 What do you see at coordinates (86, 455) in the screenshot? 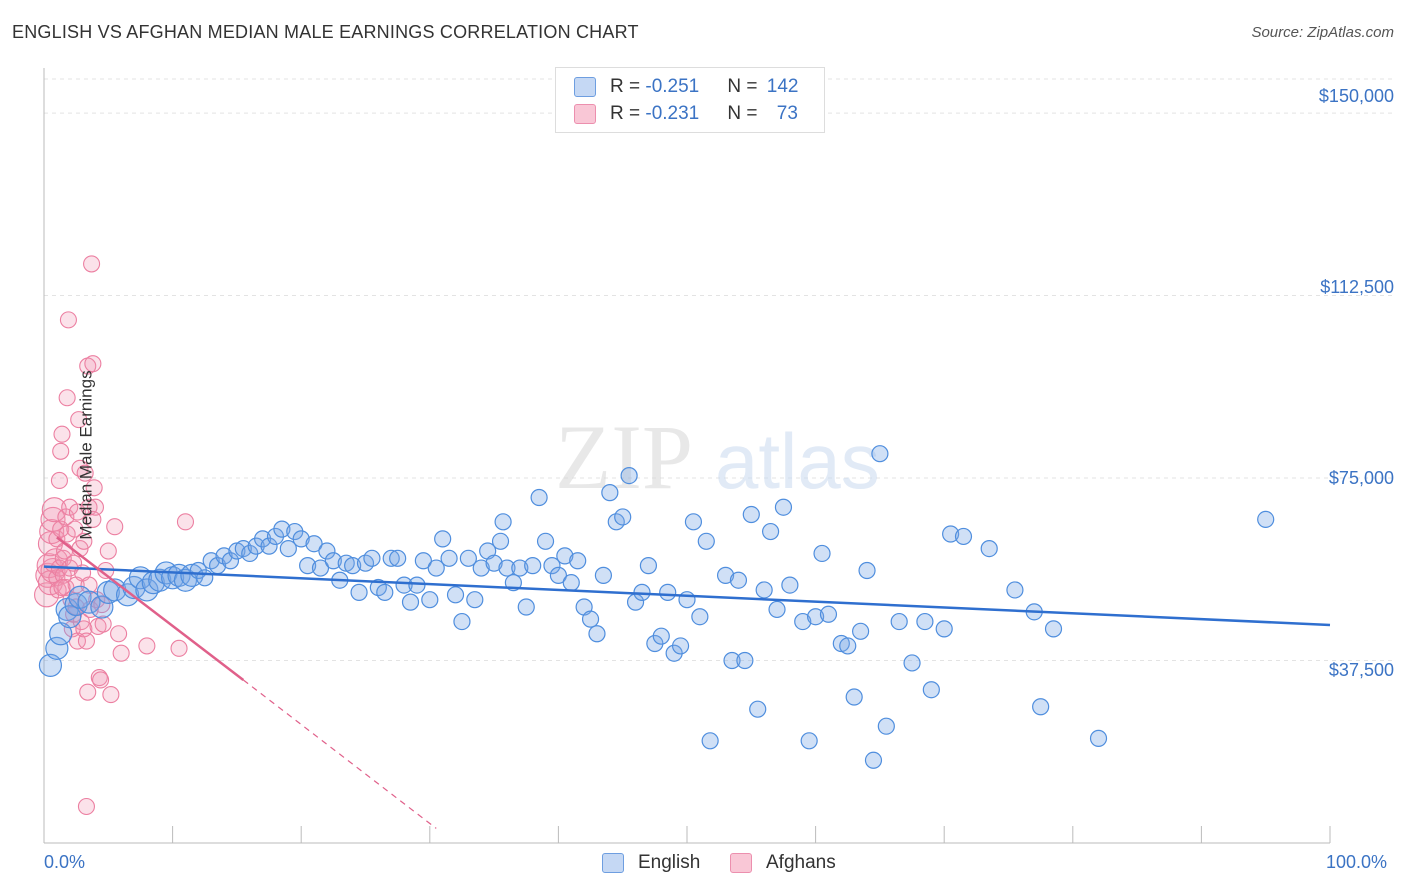
I see `y-axis-label: Median Male Earnings` at bounding box center [86, 455].